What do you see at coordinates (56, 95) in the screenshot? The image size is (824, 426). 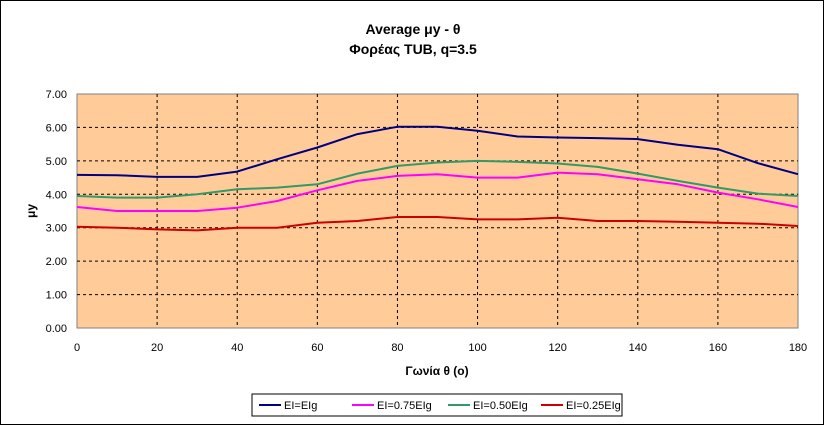 I see `y-tick-label: 7.00` at bounding box center [56, 95].